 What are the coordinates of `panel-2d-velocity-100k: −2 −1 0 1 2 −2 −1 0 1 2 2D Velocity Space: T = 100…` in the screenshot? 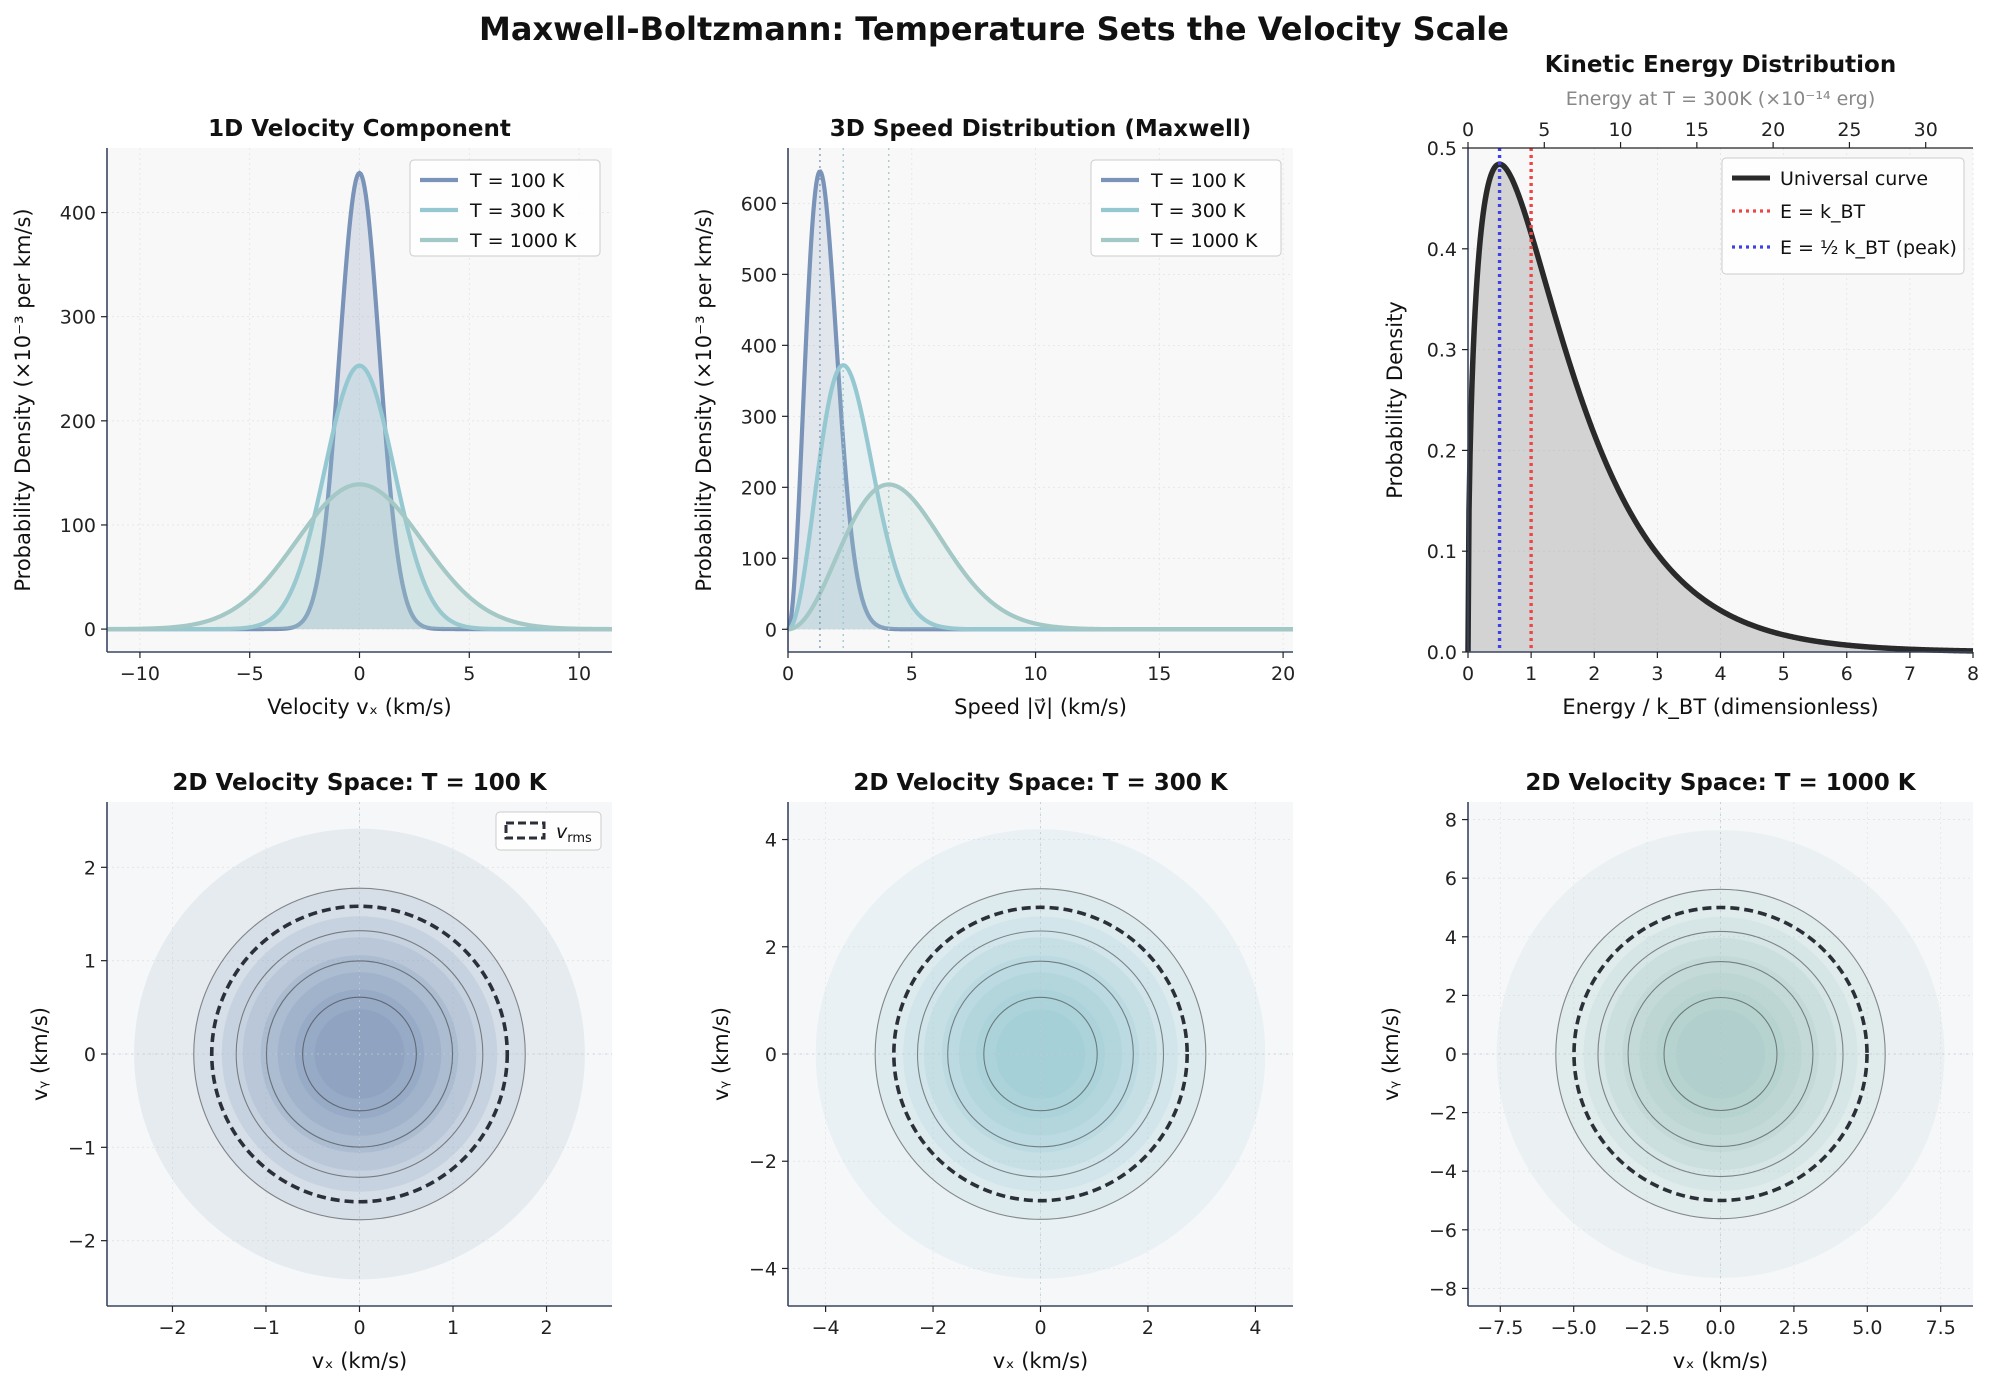 It's located at (320, 1071).